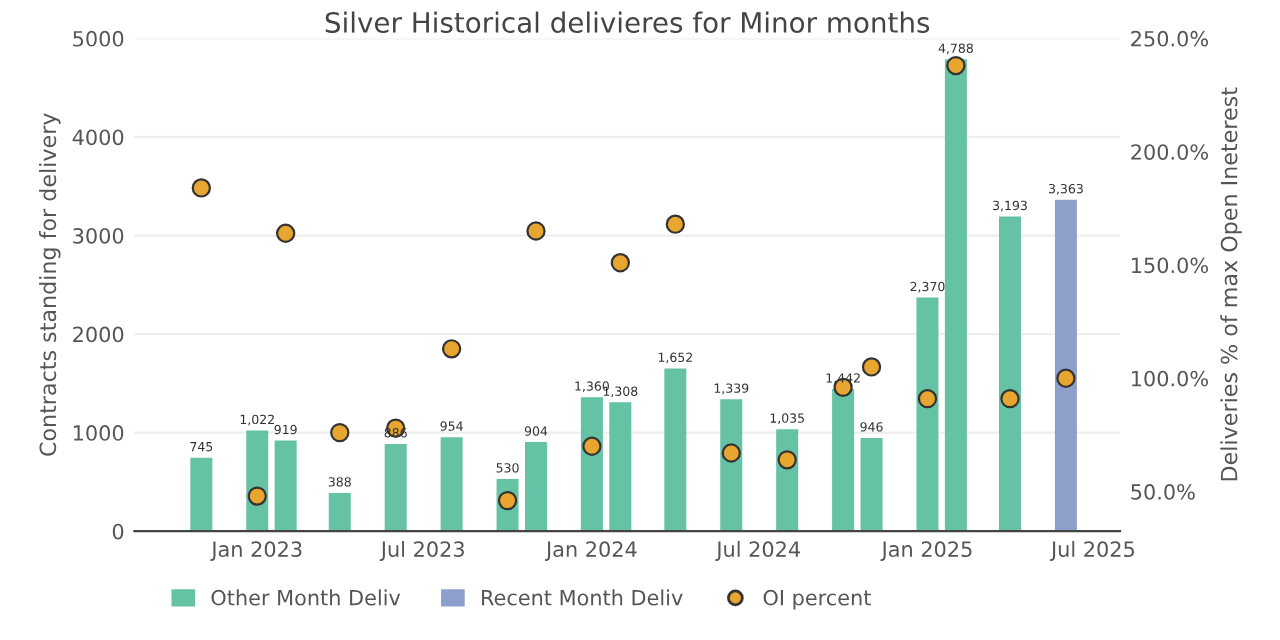  I want to click on y2-tick-label: 200.0%, so click(1170, 152).